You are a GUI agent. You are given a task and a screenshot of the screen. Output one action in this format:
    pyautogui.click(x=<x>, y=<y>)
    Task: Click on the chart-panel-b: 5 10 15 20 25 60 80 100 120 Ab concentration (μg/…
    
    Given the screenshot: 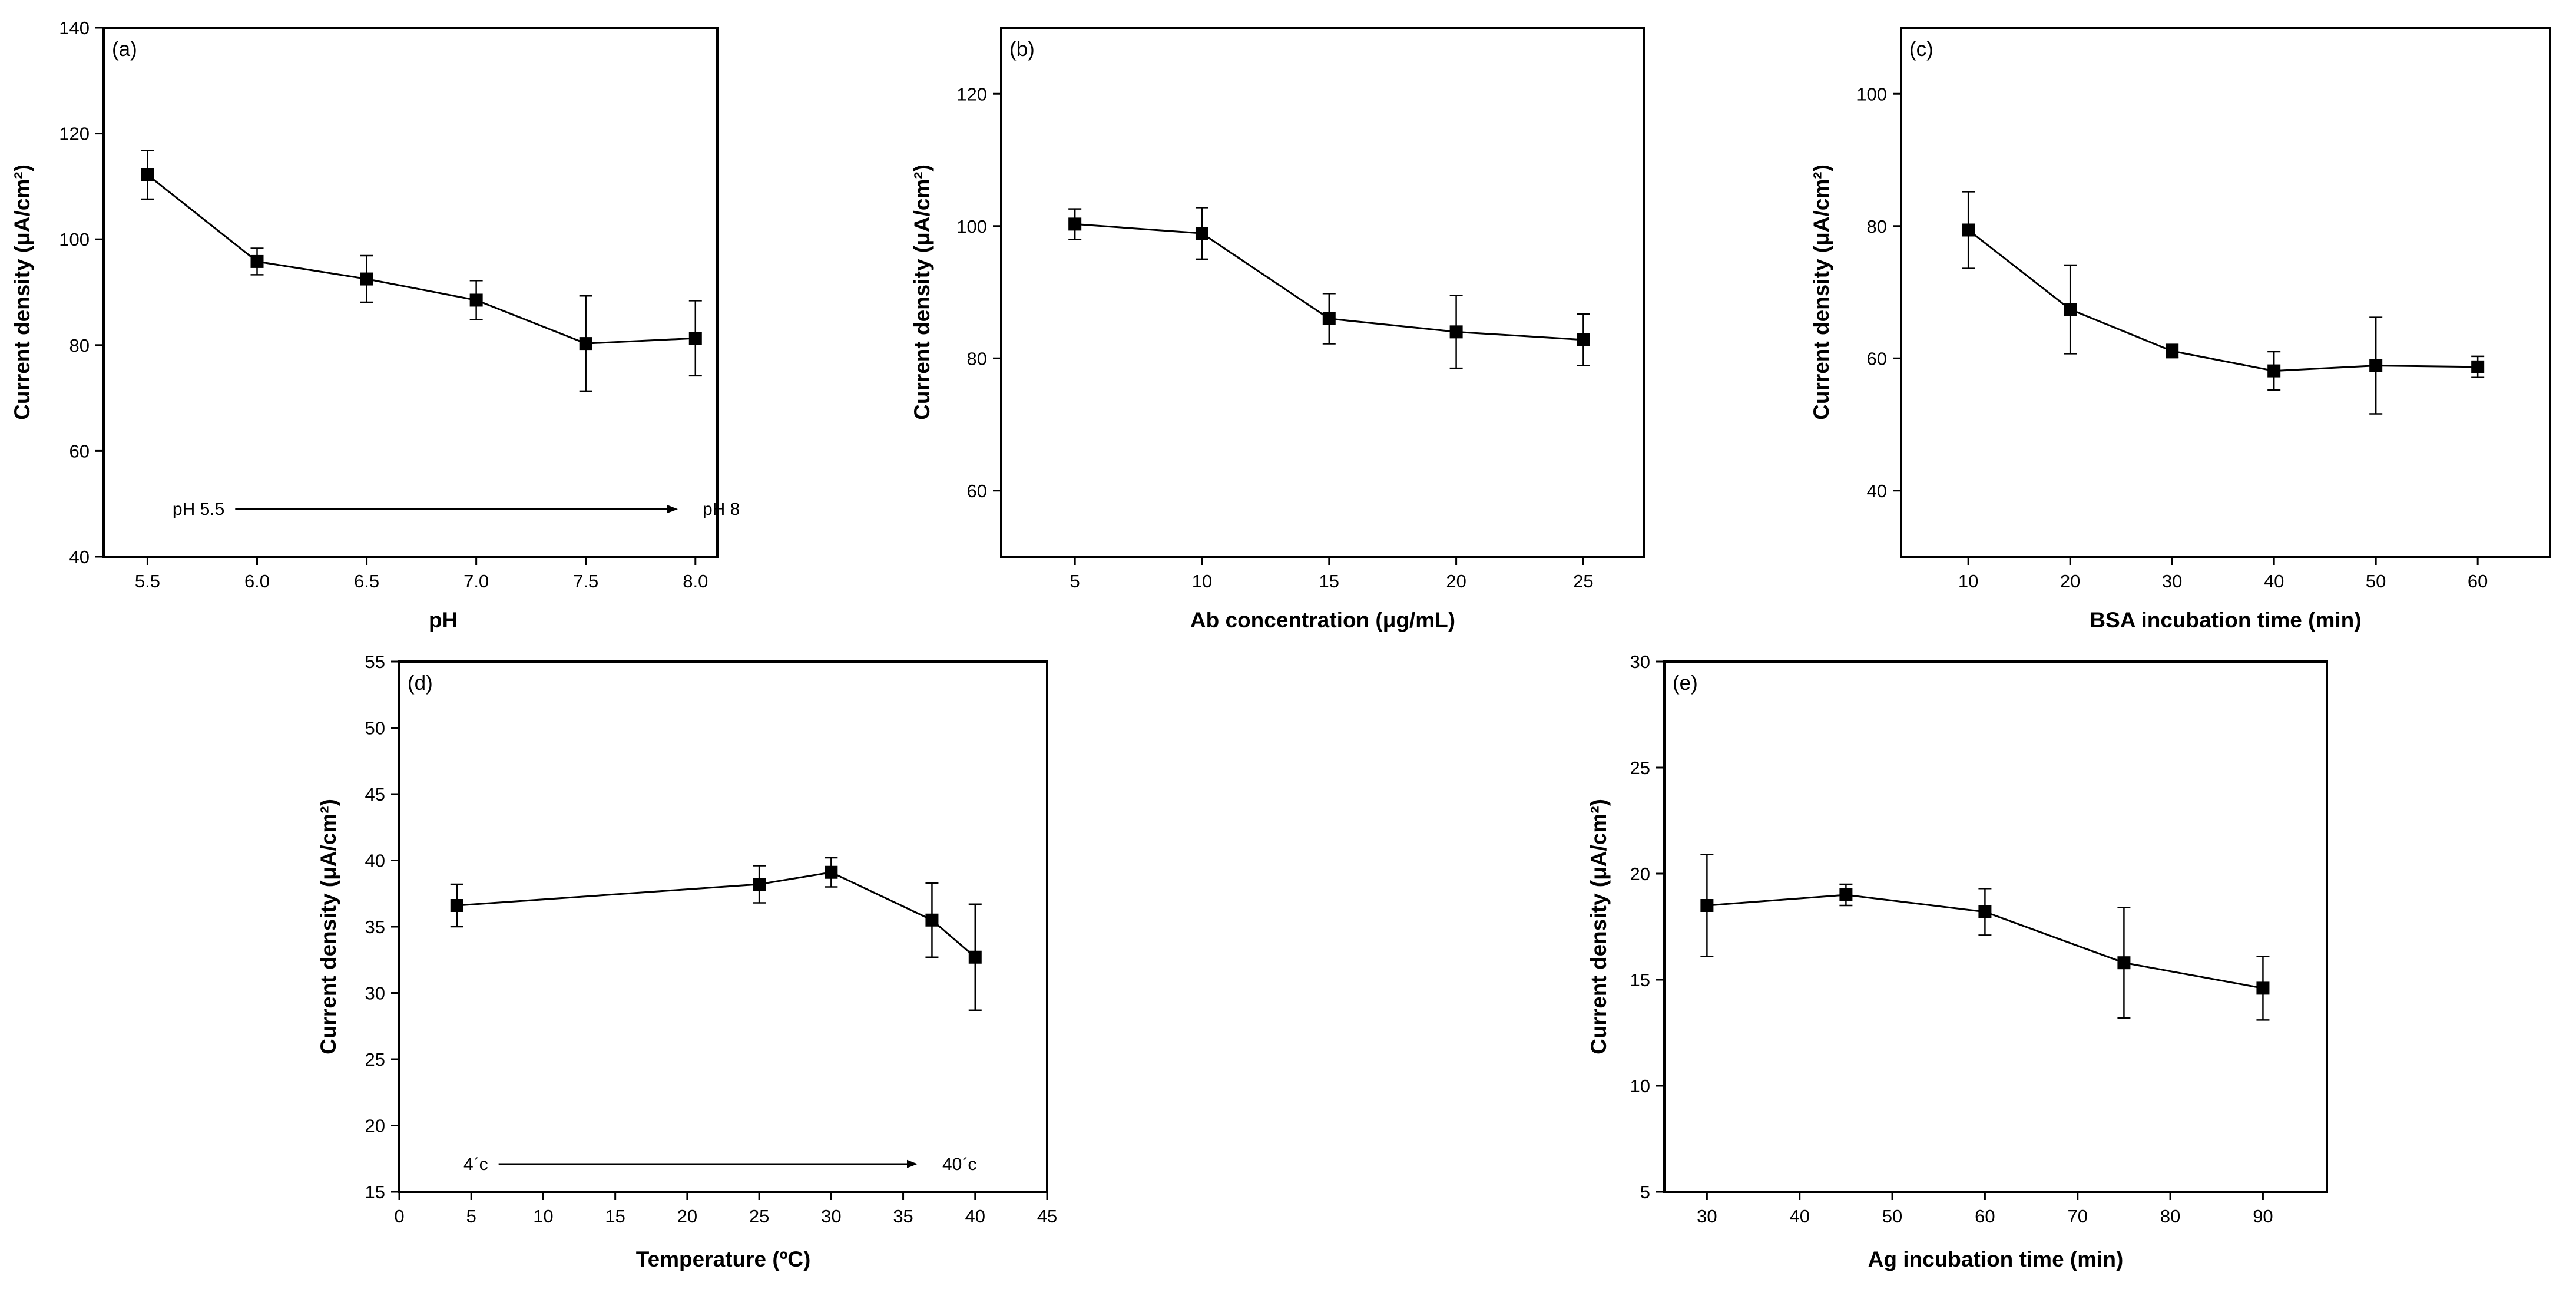 What is the action you would take?
    pyautogui.click(x=1277, y=329)
    